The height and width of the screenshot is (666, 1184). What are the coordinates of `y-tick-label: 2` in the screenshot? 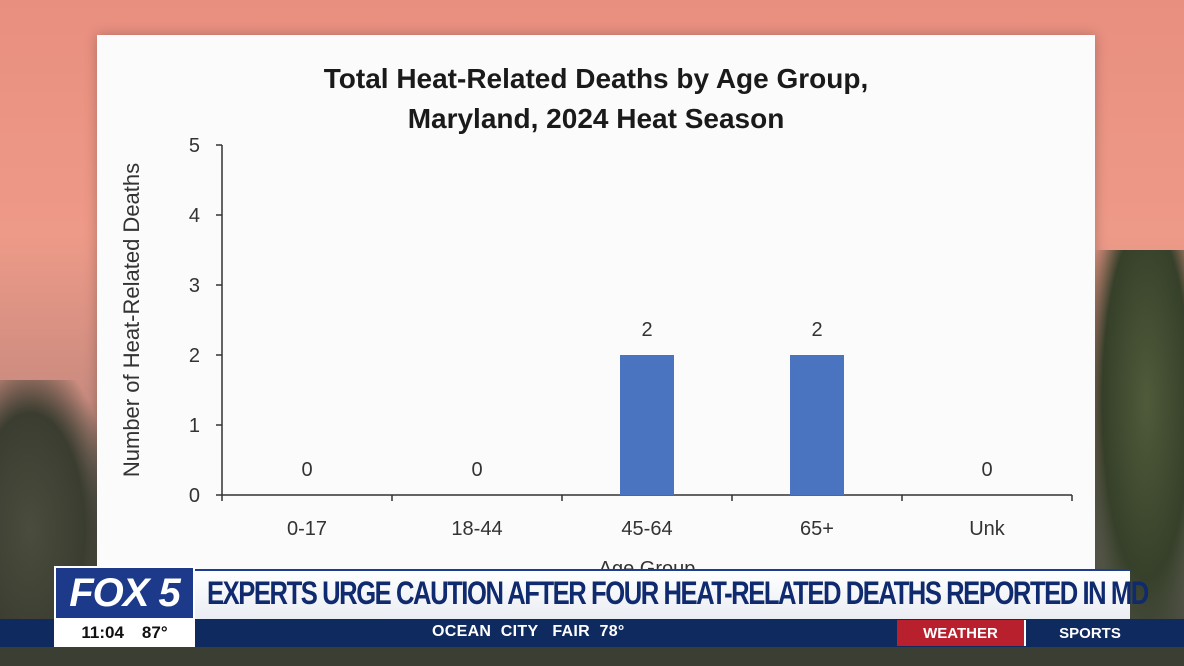 It's located at (194, 356).